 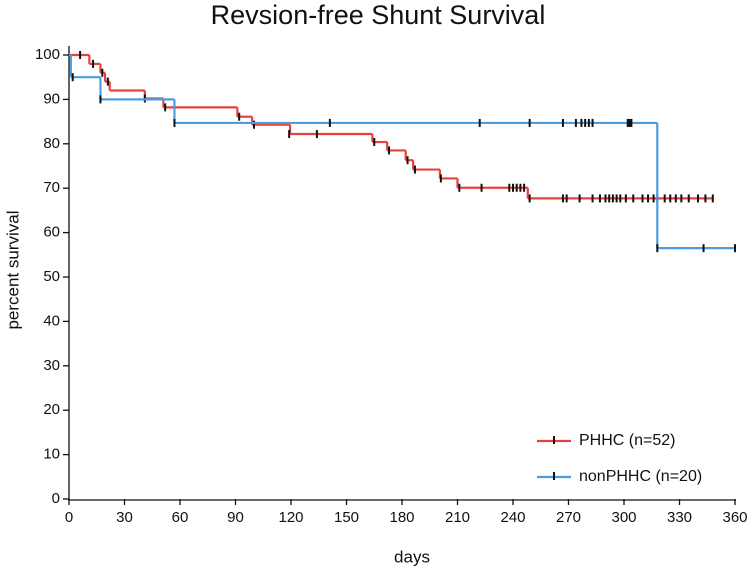 I want to click on legend-label: PHHC (n=52), so click(x=627, y=440).